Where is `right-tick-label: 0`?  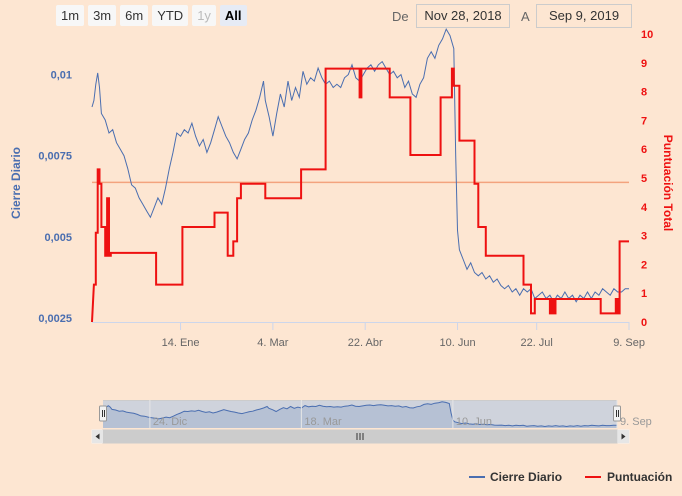 right-tick-label: 0 is located at coordinates (644, 323).